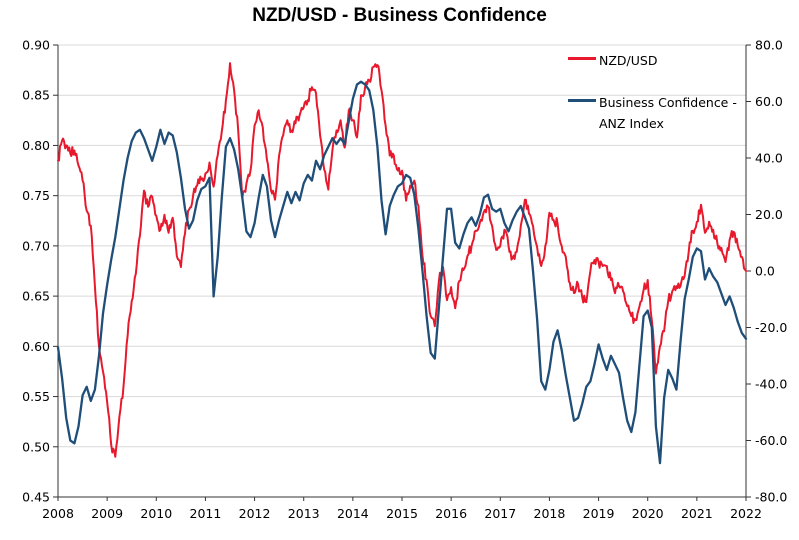  Describe the element at coordinates (769, 45) in the screenshot. I see `right-axis-tick-label: 80.0` at that location.